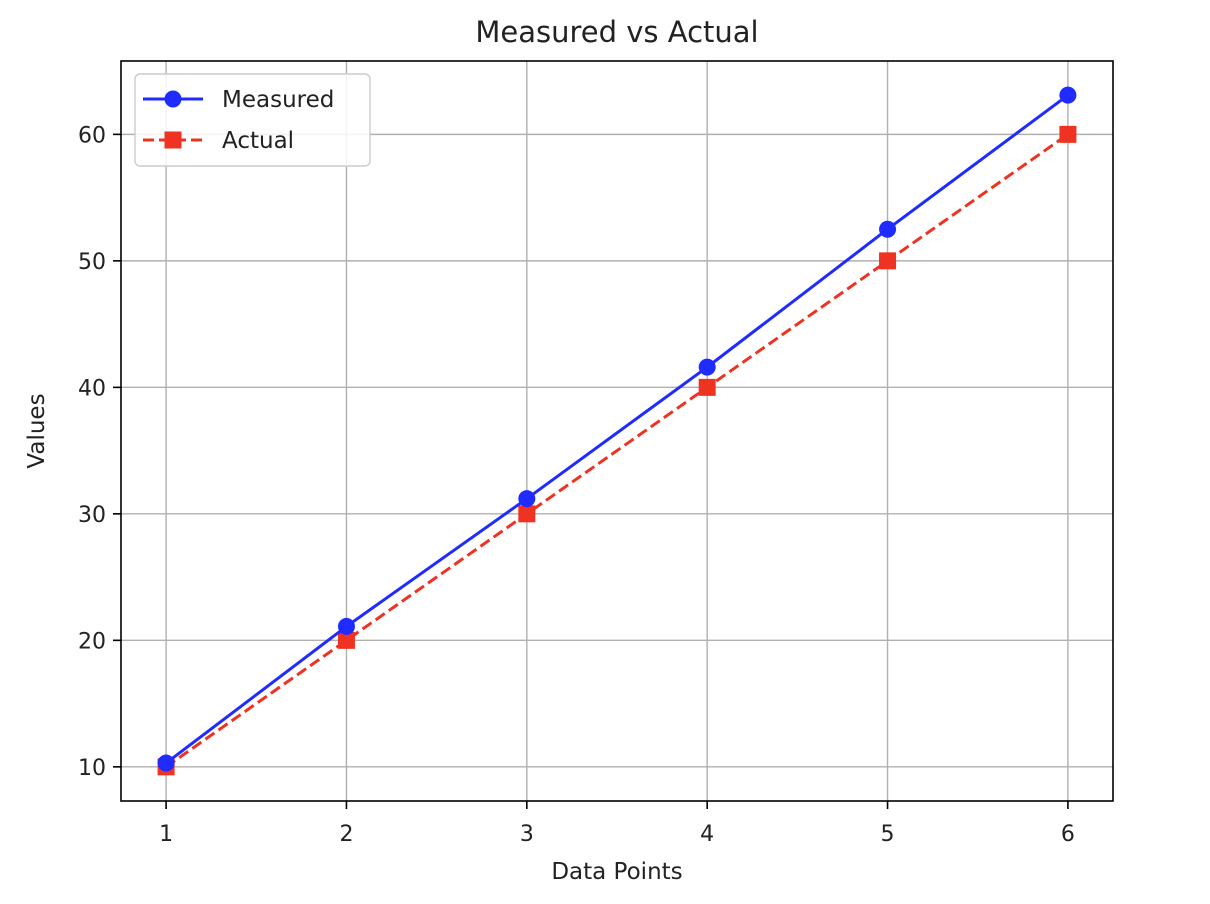 This screenshot has width=1210, height=904. What do you see at coordinates (258, 141) in the screenshot?
I see `legend-label-actual: Actual` at bounding box center [258, 141].